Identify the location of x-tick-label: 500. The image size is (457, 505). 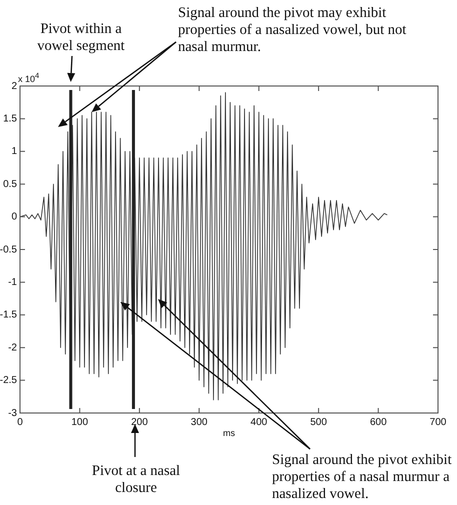
(319, 422).